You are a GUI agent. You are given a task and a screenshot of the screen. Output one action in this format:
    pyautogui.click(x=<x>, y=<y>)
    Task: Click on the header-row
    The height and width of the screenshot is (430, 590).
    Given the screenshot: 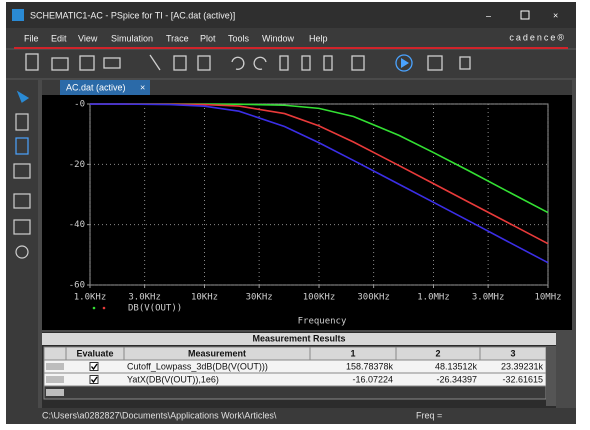 What is the action you would take?
    pyautogui.click(x=295, y=353)
    